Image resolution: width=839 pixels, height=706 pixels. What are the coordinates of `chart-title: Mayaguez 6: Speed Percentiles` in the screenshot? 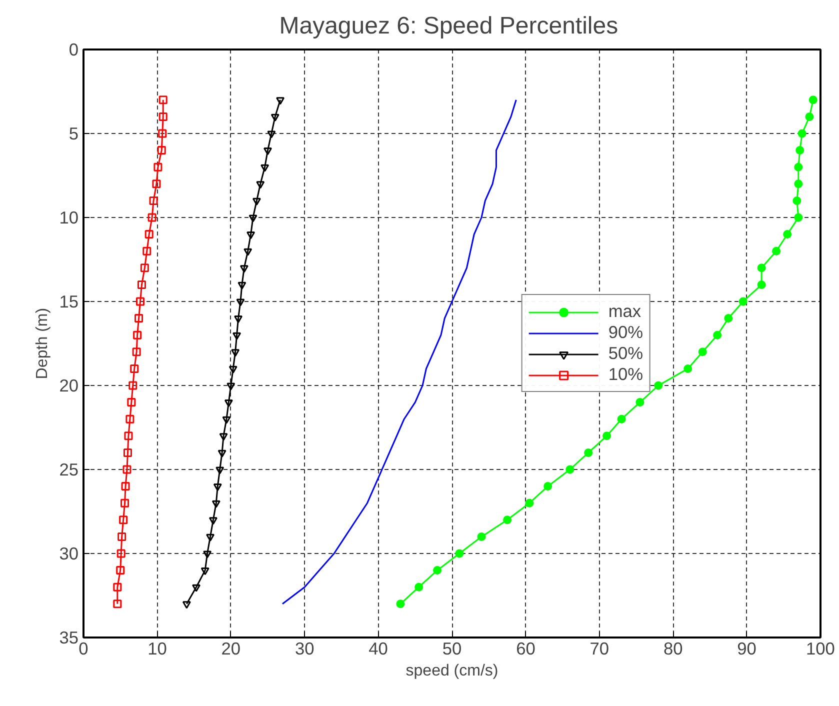 It's located at (448, 26).